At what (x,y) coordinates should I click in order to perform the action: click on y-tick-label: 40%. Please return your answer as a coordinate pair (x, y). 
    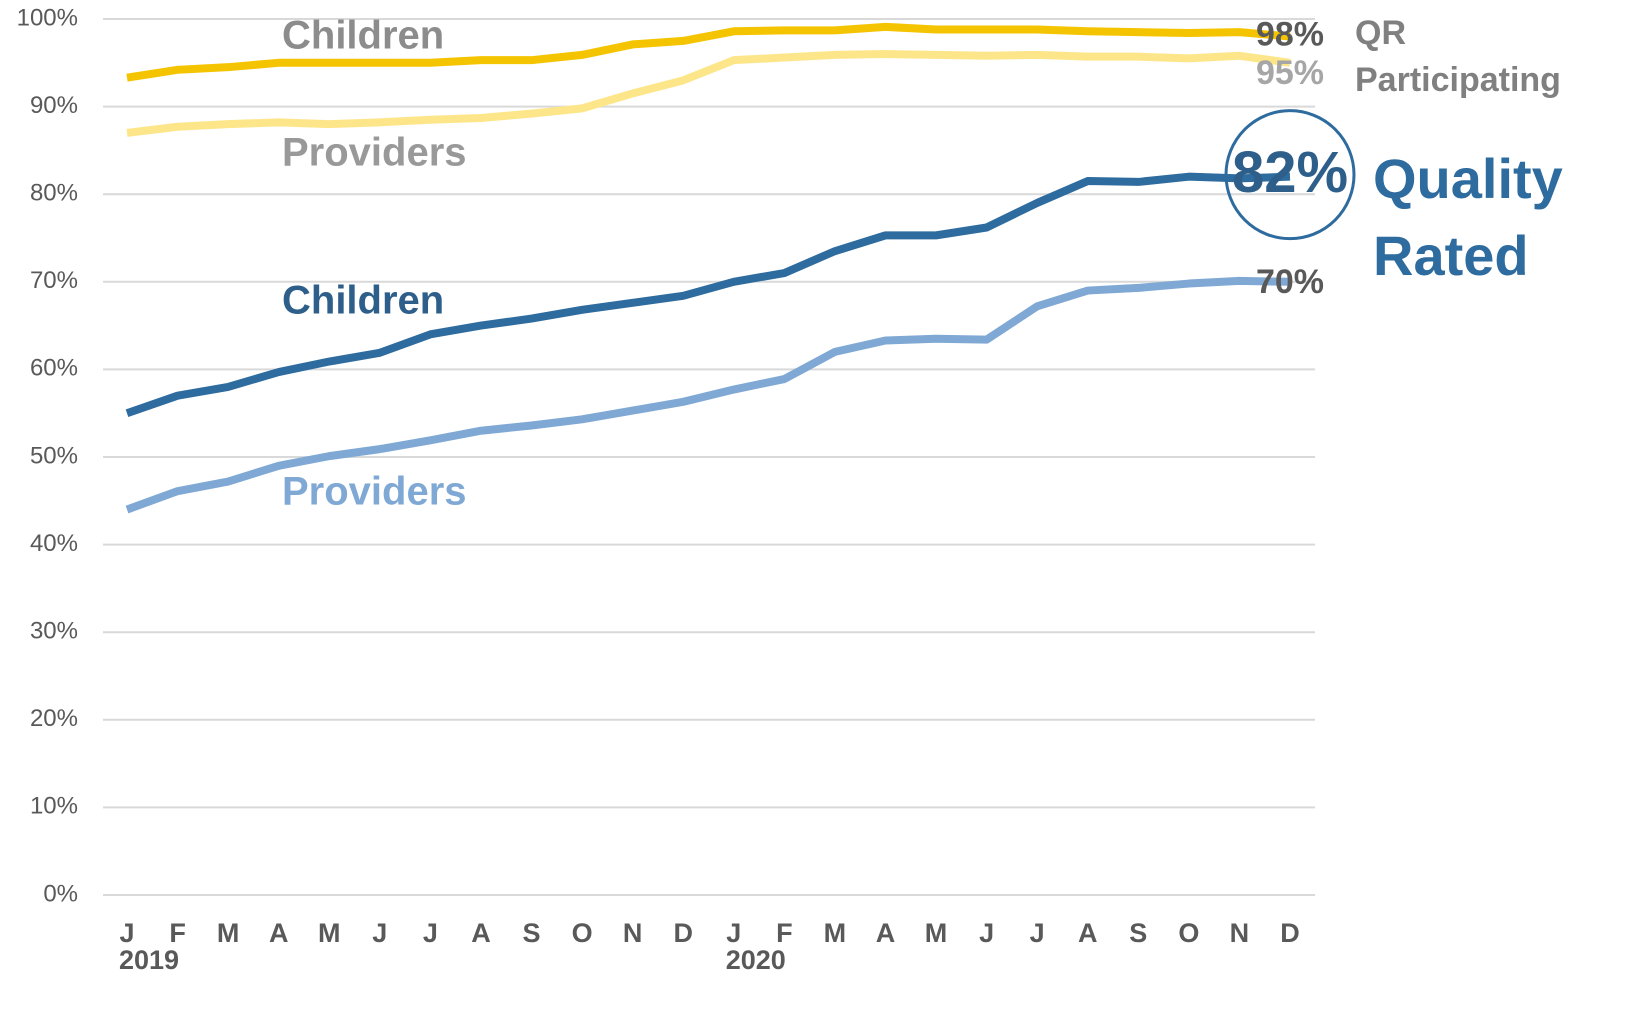
    Looking at the image, I should click on (54, 543).